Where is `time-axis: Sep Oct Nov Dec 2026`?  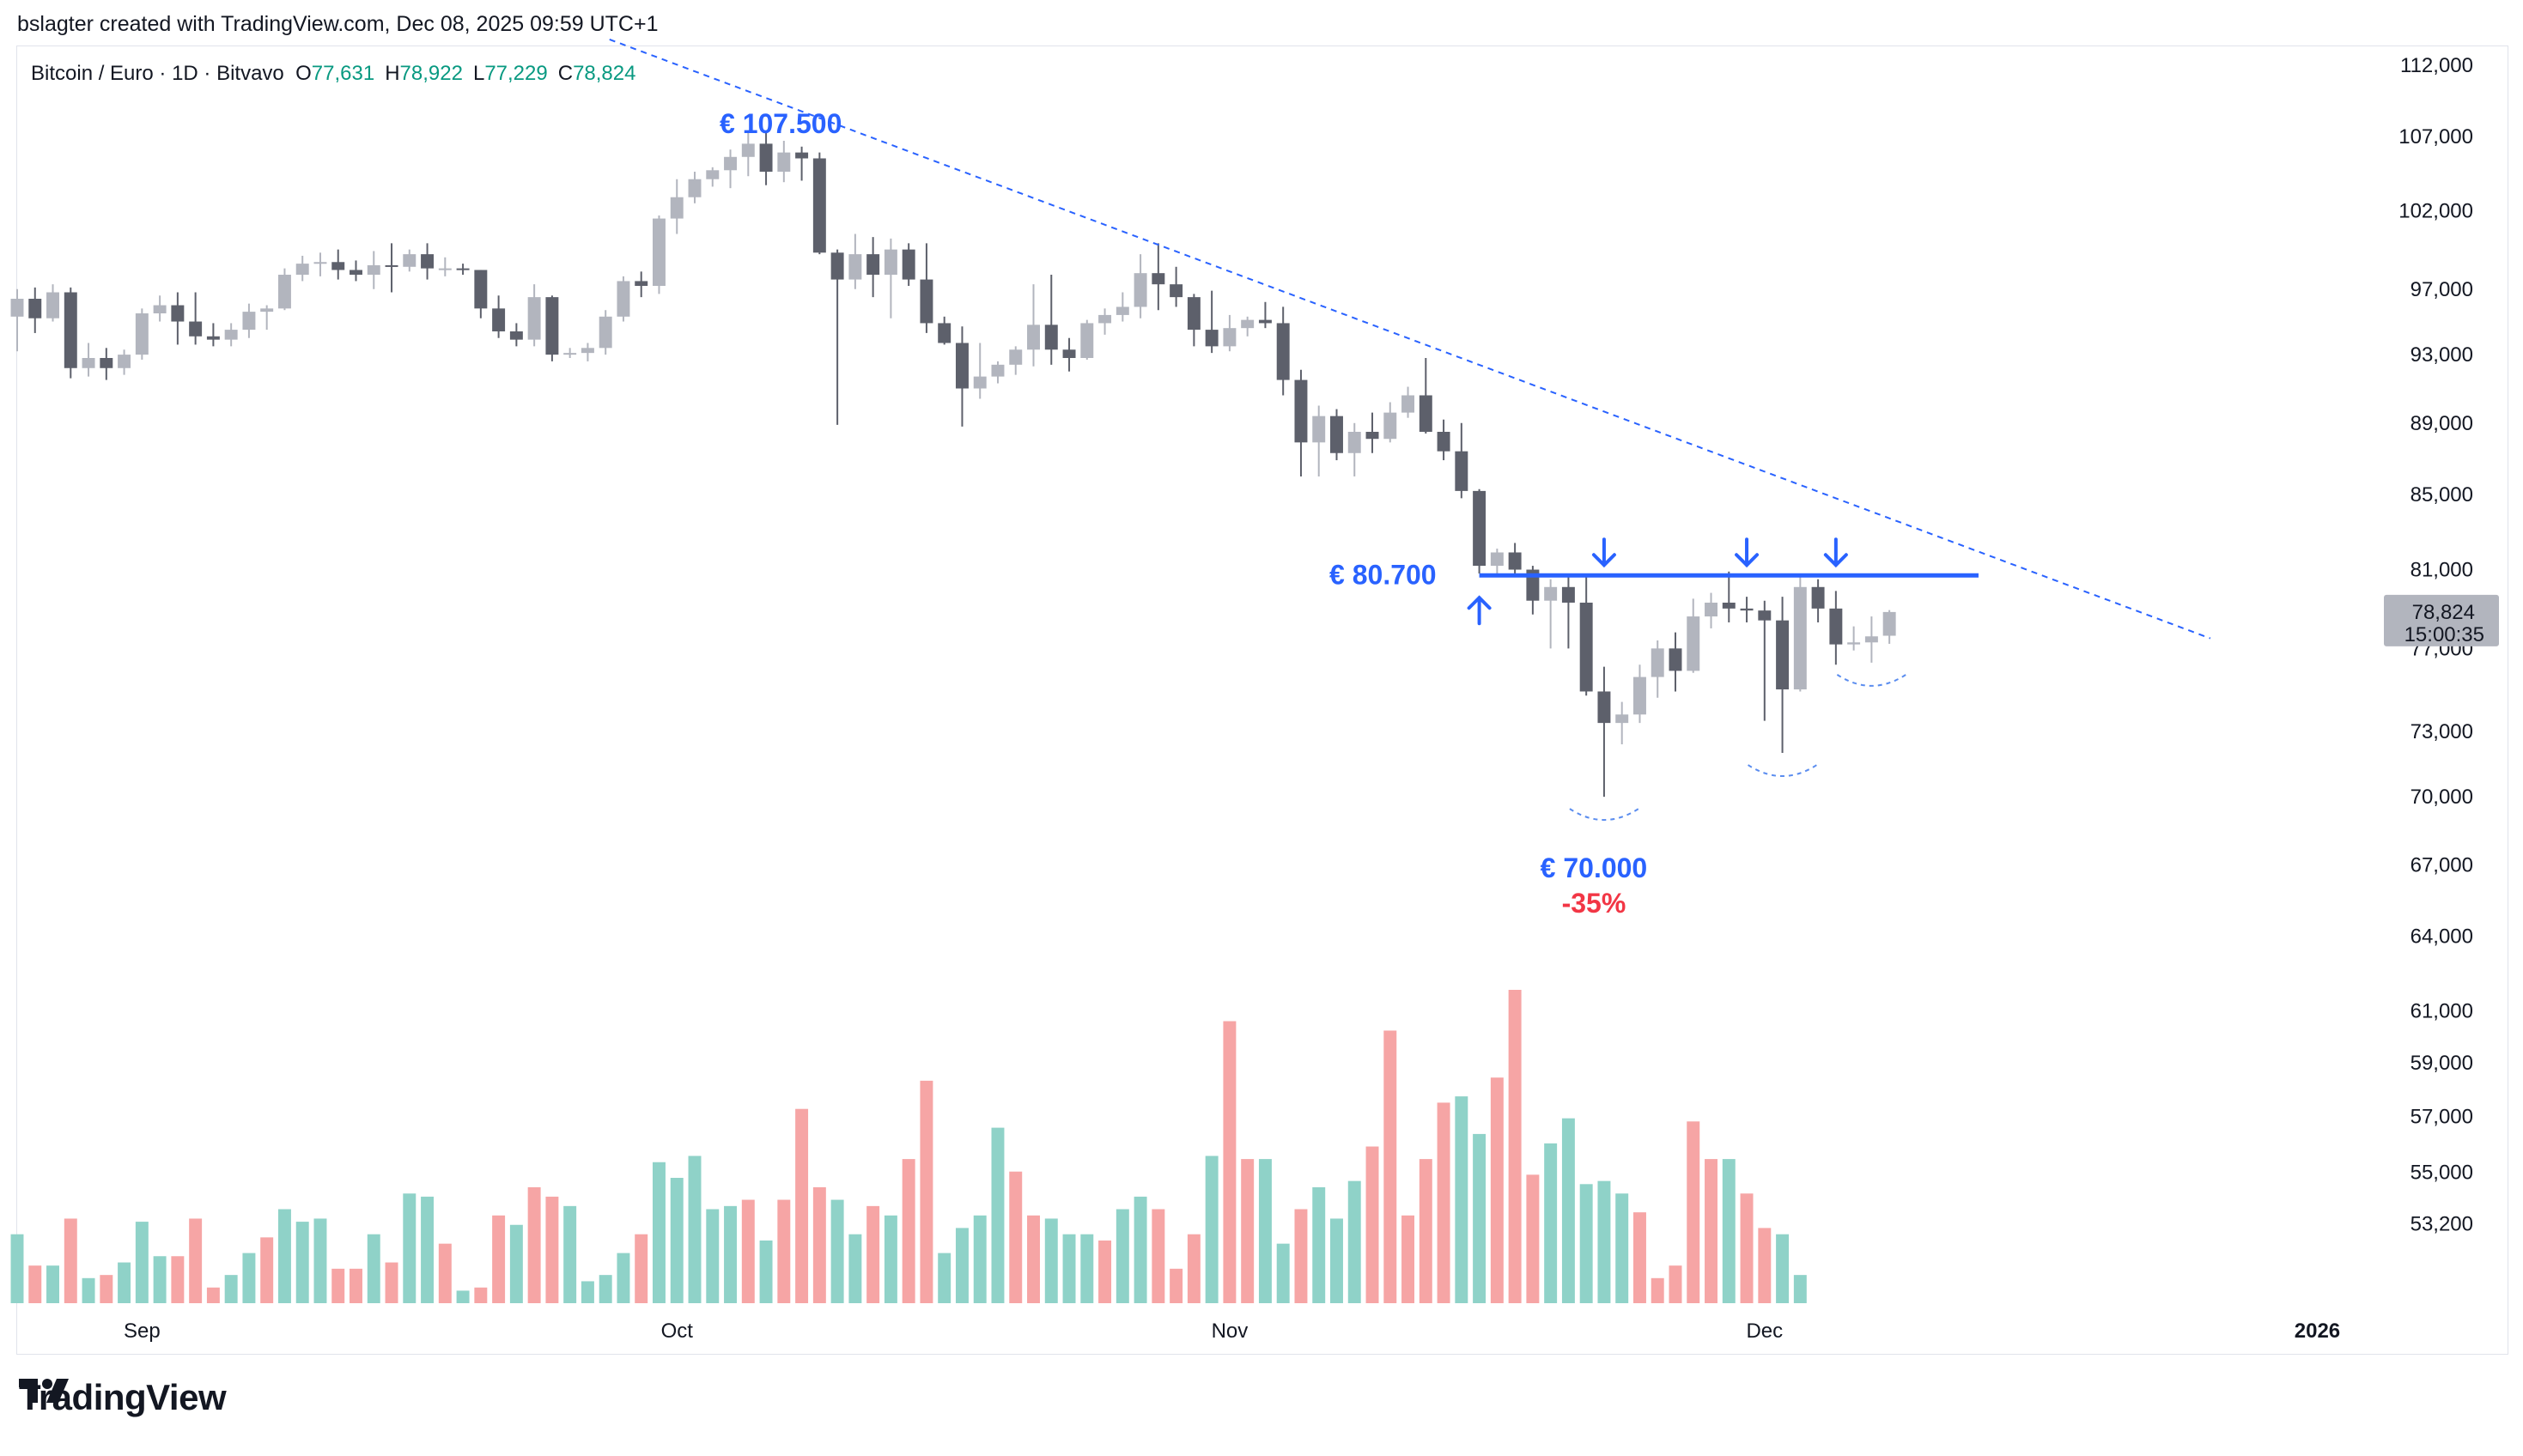
time-axis: Sep Oct Nov Dec 2026 is located at coordinates (1232, 1332).